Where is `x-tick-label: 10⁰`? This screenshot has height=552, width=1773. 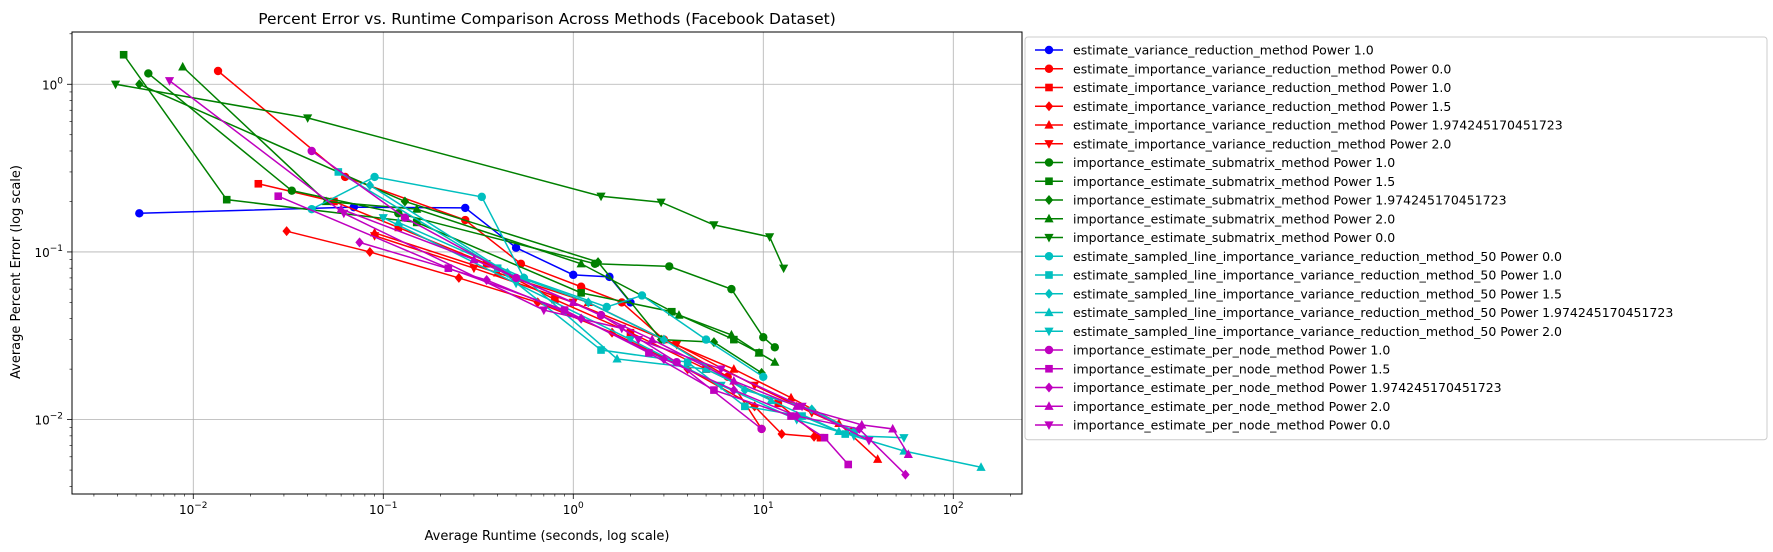 x-tick-label: 10⁰ is located at coordinates (573, 509).